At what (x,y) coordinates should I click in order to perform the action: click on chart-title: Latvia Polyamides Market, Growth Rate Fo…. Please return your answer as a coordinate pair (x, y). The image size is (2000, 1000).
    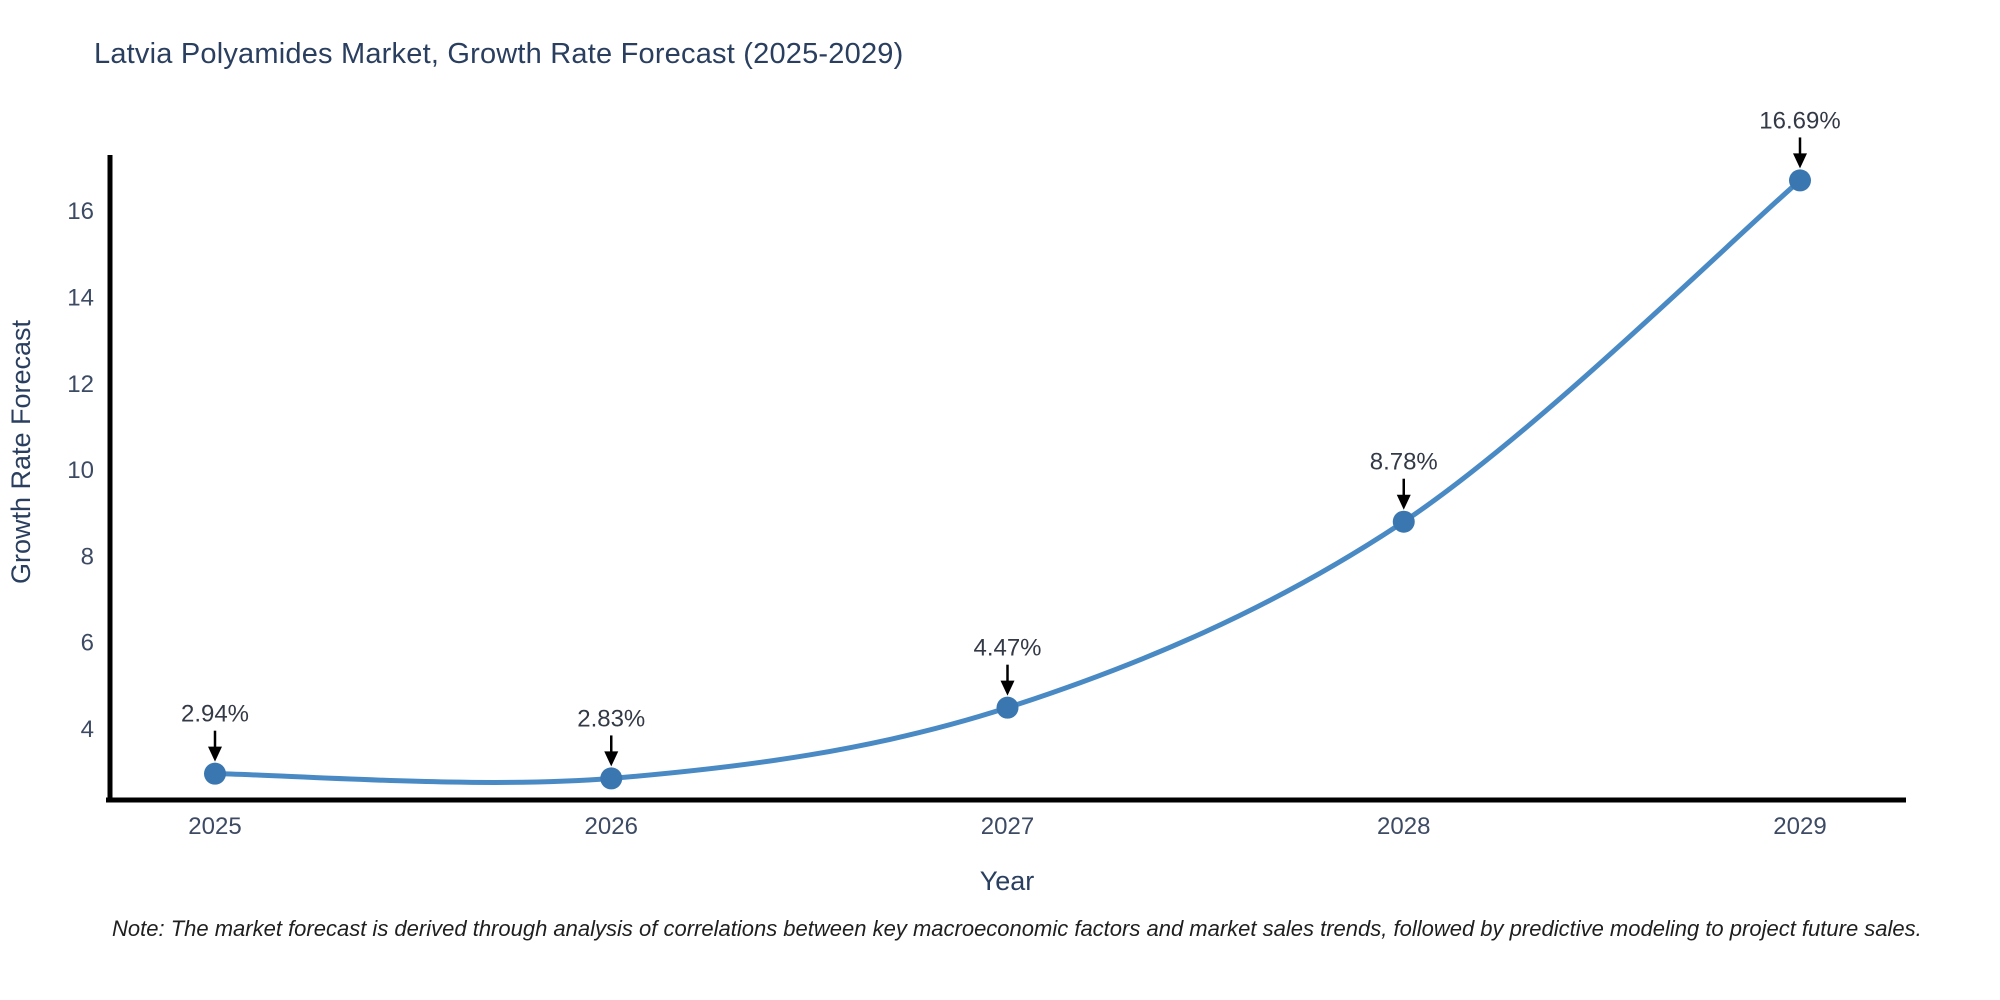
    Looking at the image, I should click on (499, 54).